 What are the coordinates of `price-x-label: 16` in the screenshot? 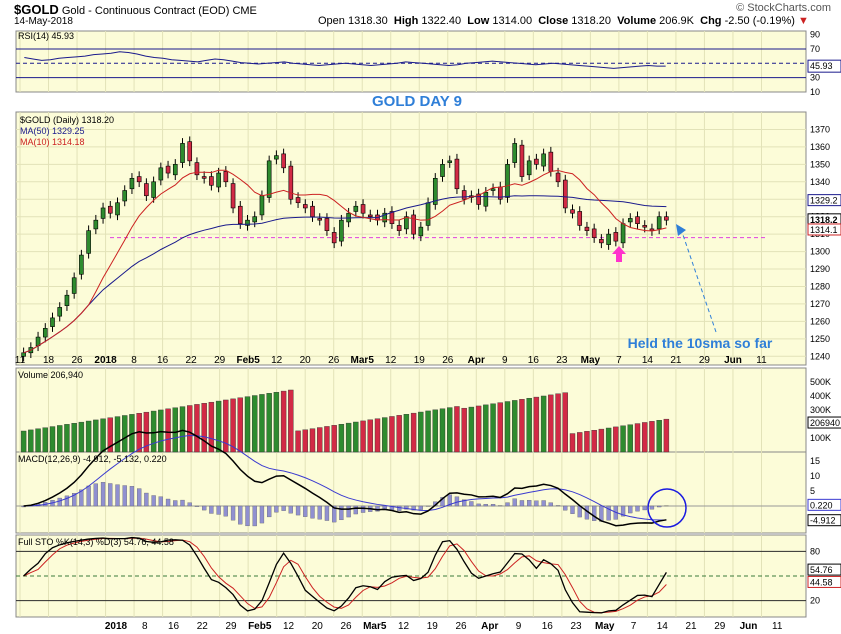 It's located at (163, 360).